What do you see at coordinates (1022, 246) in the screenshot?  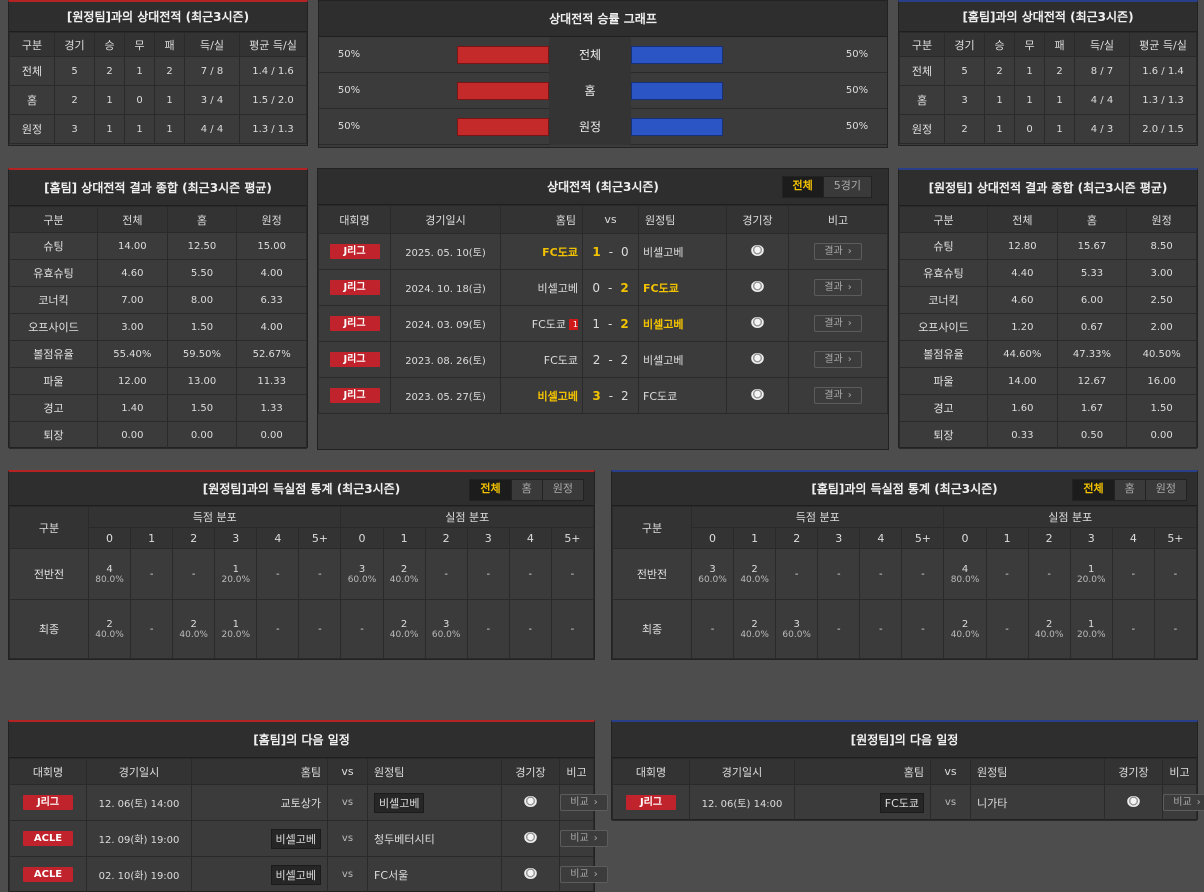 I see `table-cell: 12.80` at bounding box center [1022, 246].